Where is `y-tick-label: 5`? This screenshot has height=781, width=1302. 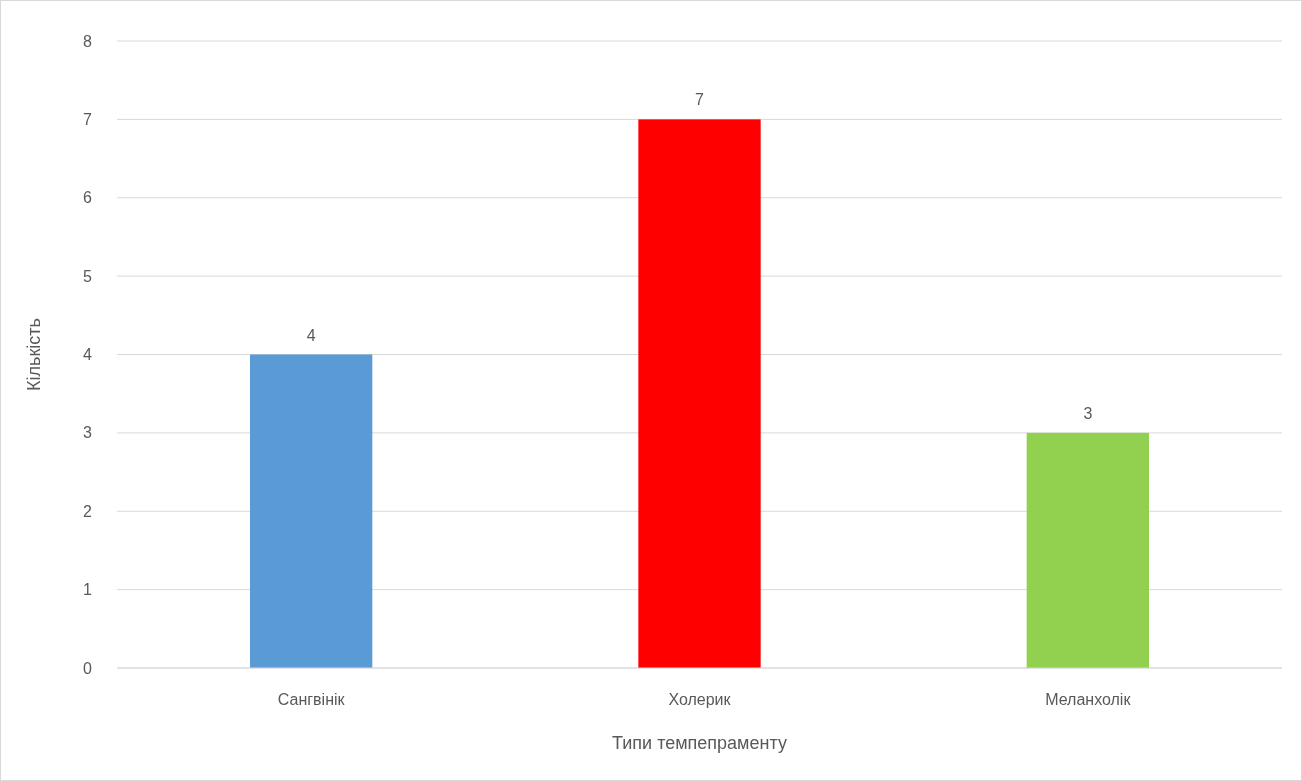
y-tick-label: 5 is located at coordinates (88, 276).